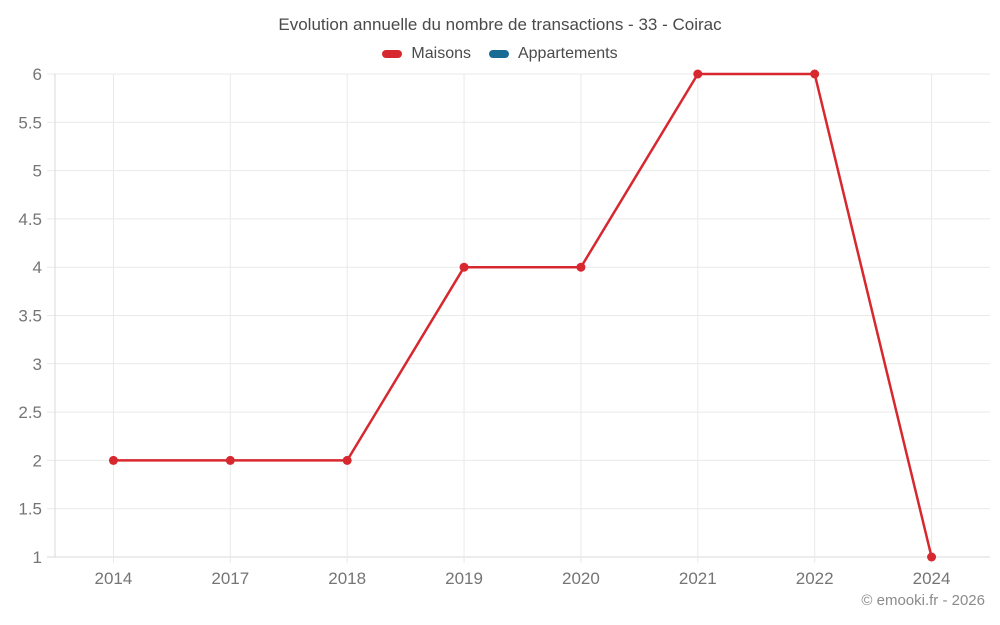 This screenshot has height=625, width=1000. I want to click on y-axis-tick-label: 3, so click(37, 364).